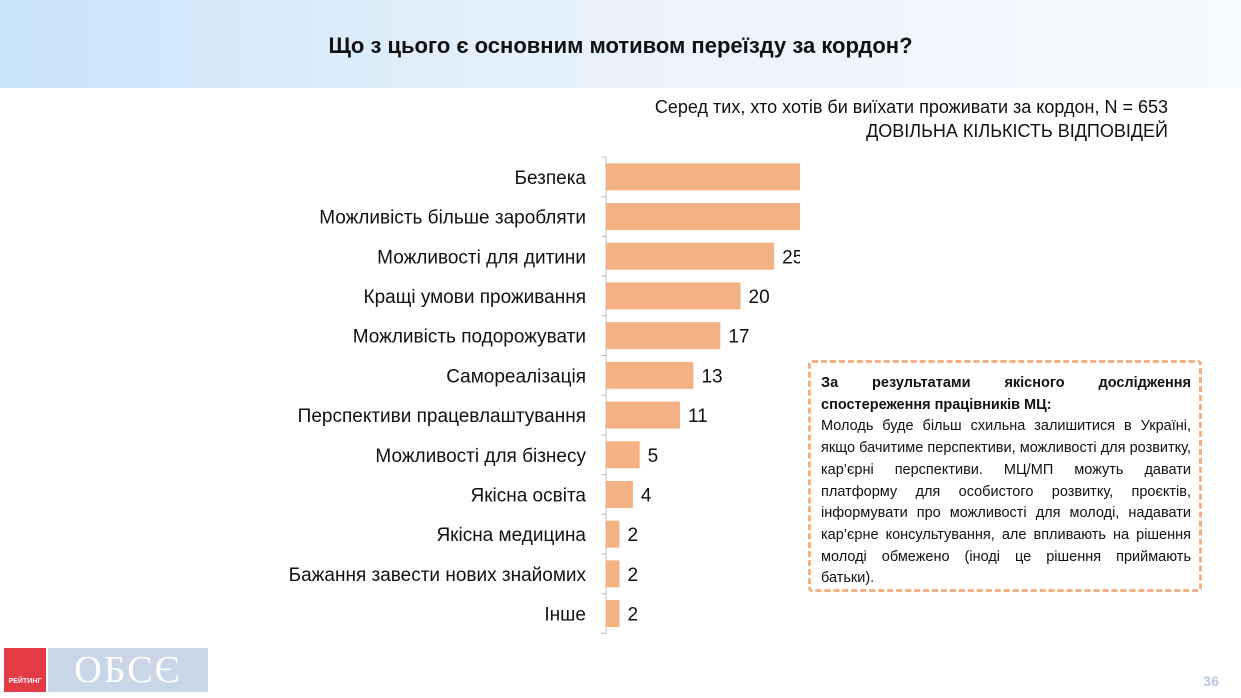  What do you see at coordinates (1211, 681) in the screenshot?
I see `page-number: 36` at bounding box center [1211, 681].